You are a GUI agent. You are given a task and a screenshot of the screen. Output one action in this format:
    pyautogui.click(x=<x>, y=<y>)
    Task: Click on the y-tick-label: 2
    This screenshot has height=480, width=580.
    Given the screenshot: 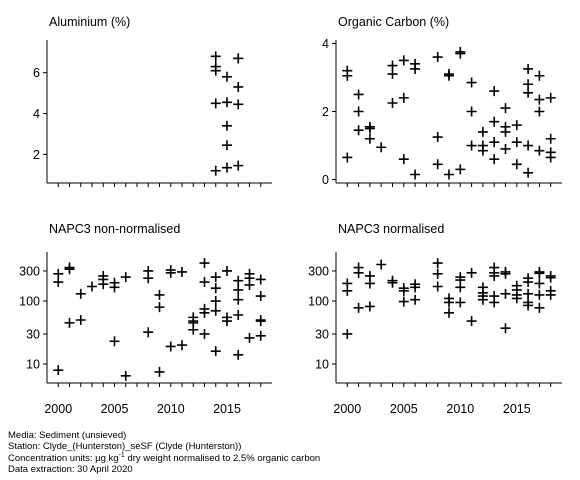 What is the action you would take?
    pyautogui.click(x=36, y=155)
    